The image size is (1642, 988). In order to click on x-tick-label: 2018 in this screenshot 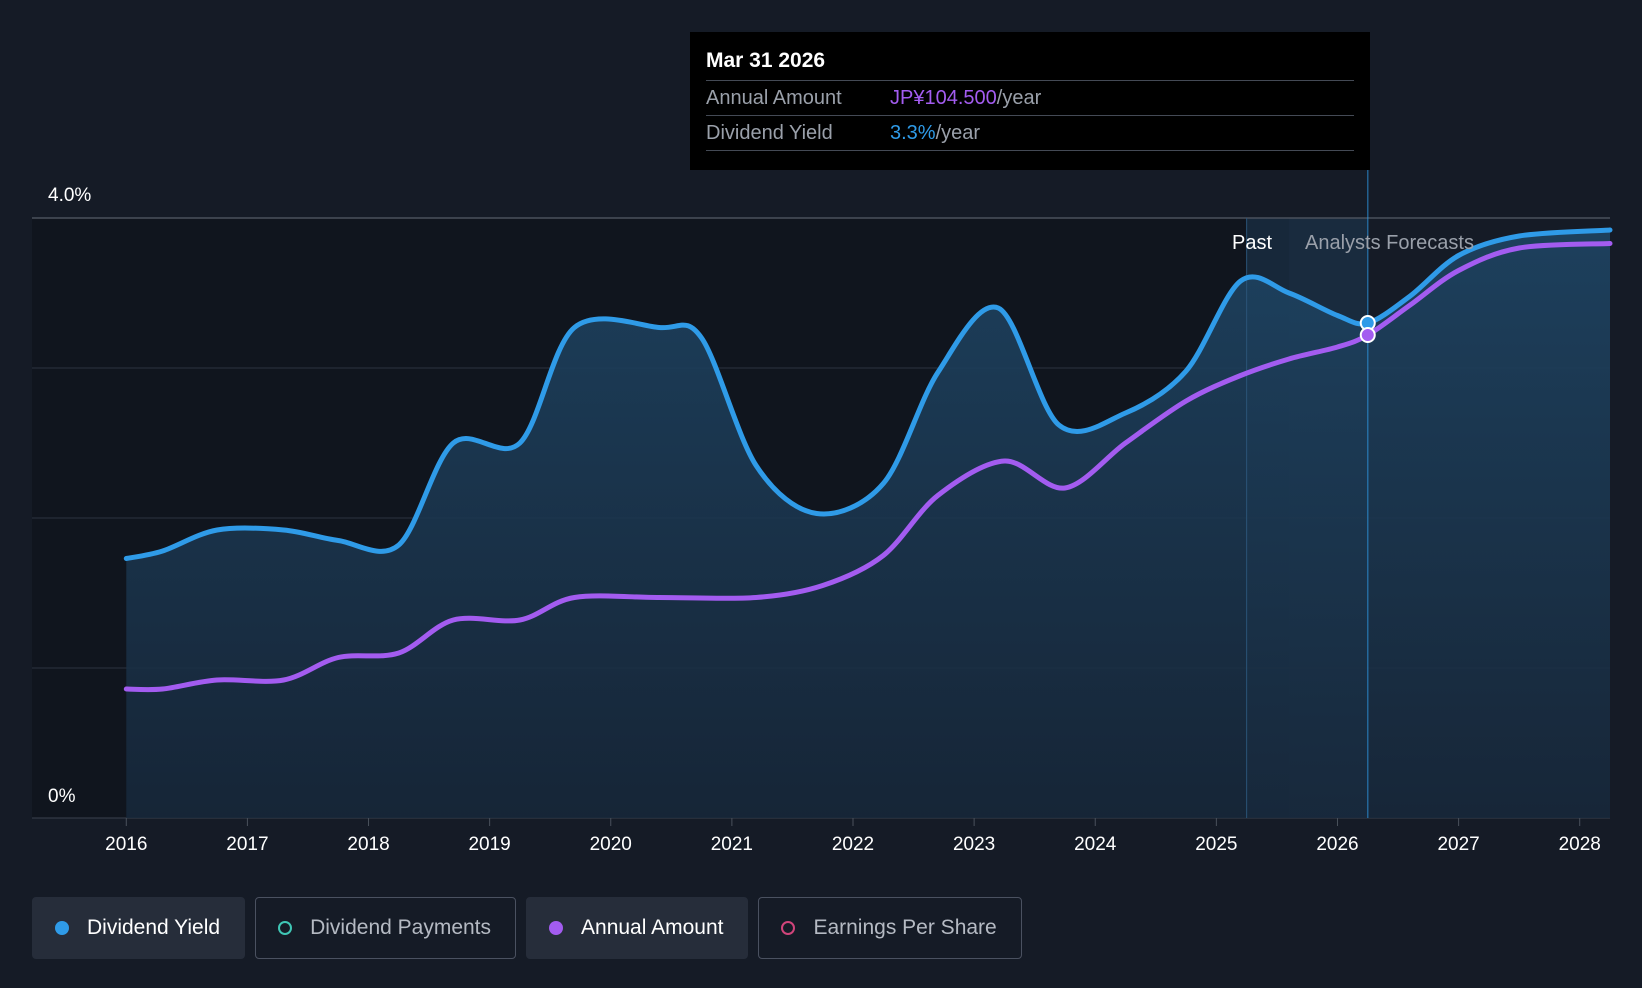, I will do `click(368, 844)`.